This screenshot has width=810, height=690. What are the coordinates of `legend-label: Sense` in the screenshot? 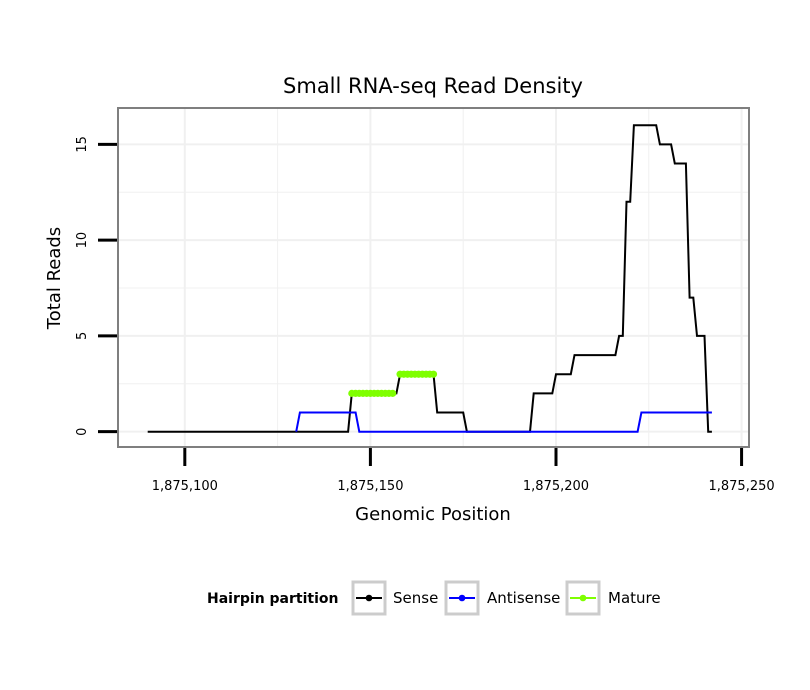 It's located at (415, 598).